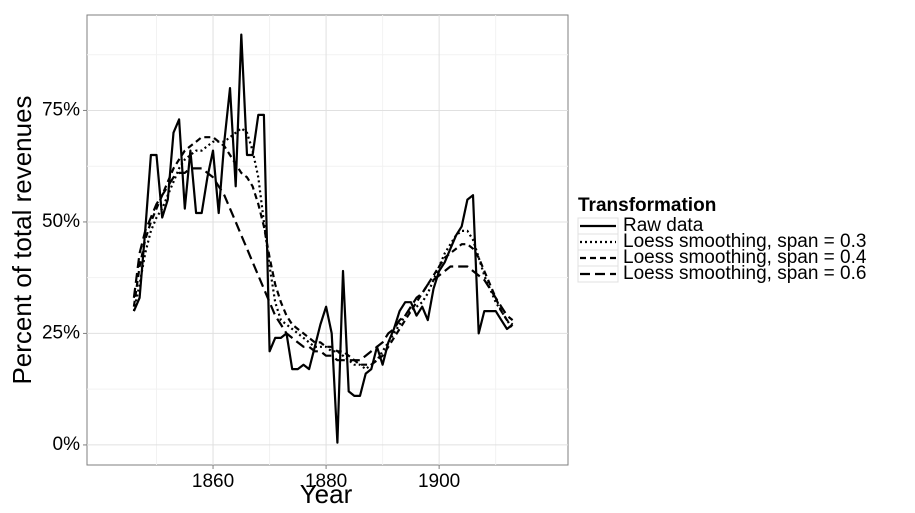 The image size is (915, 513). What do you see at coordinates (61, 332) in the screenshot?
I see `y-tick-label: 25%` at bounding box center [61, 332].